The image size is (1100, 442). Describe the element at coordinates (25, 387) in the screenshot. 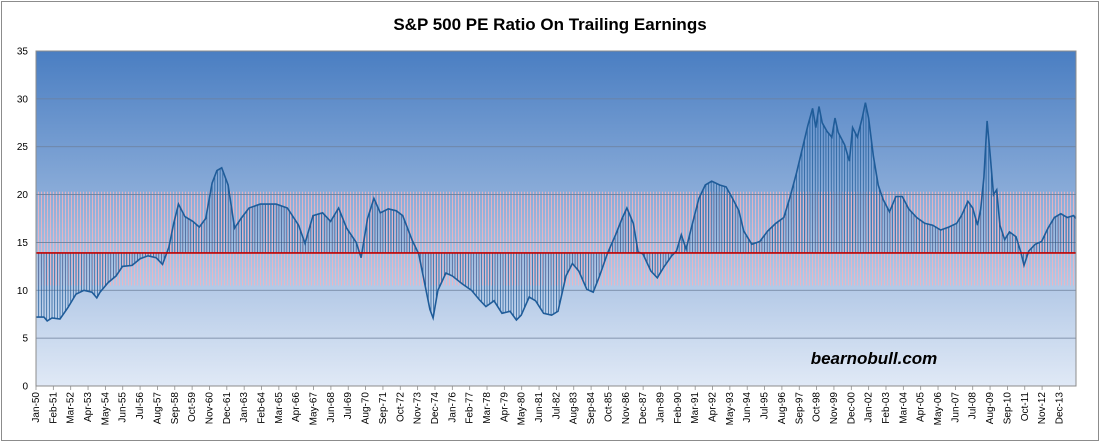

I see `y-tick-label: 0` at that location.